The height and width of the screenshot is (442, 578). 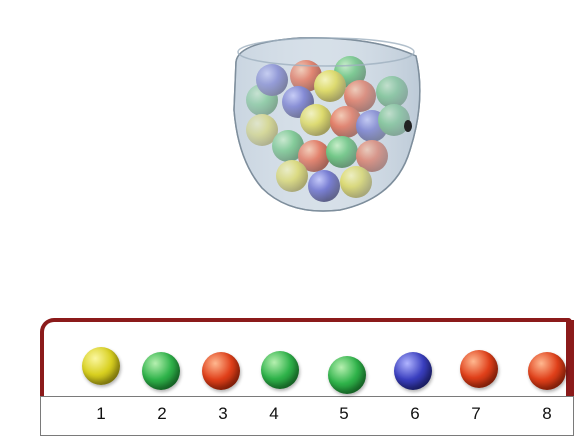 What do you see at coordinates (161, 371) in the screenshot?
I see `ball-2-green` at bounding box center [161, 371].